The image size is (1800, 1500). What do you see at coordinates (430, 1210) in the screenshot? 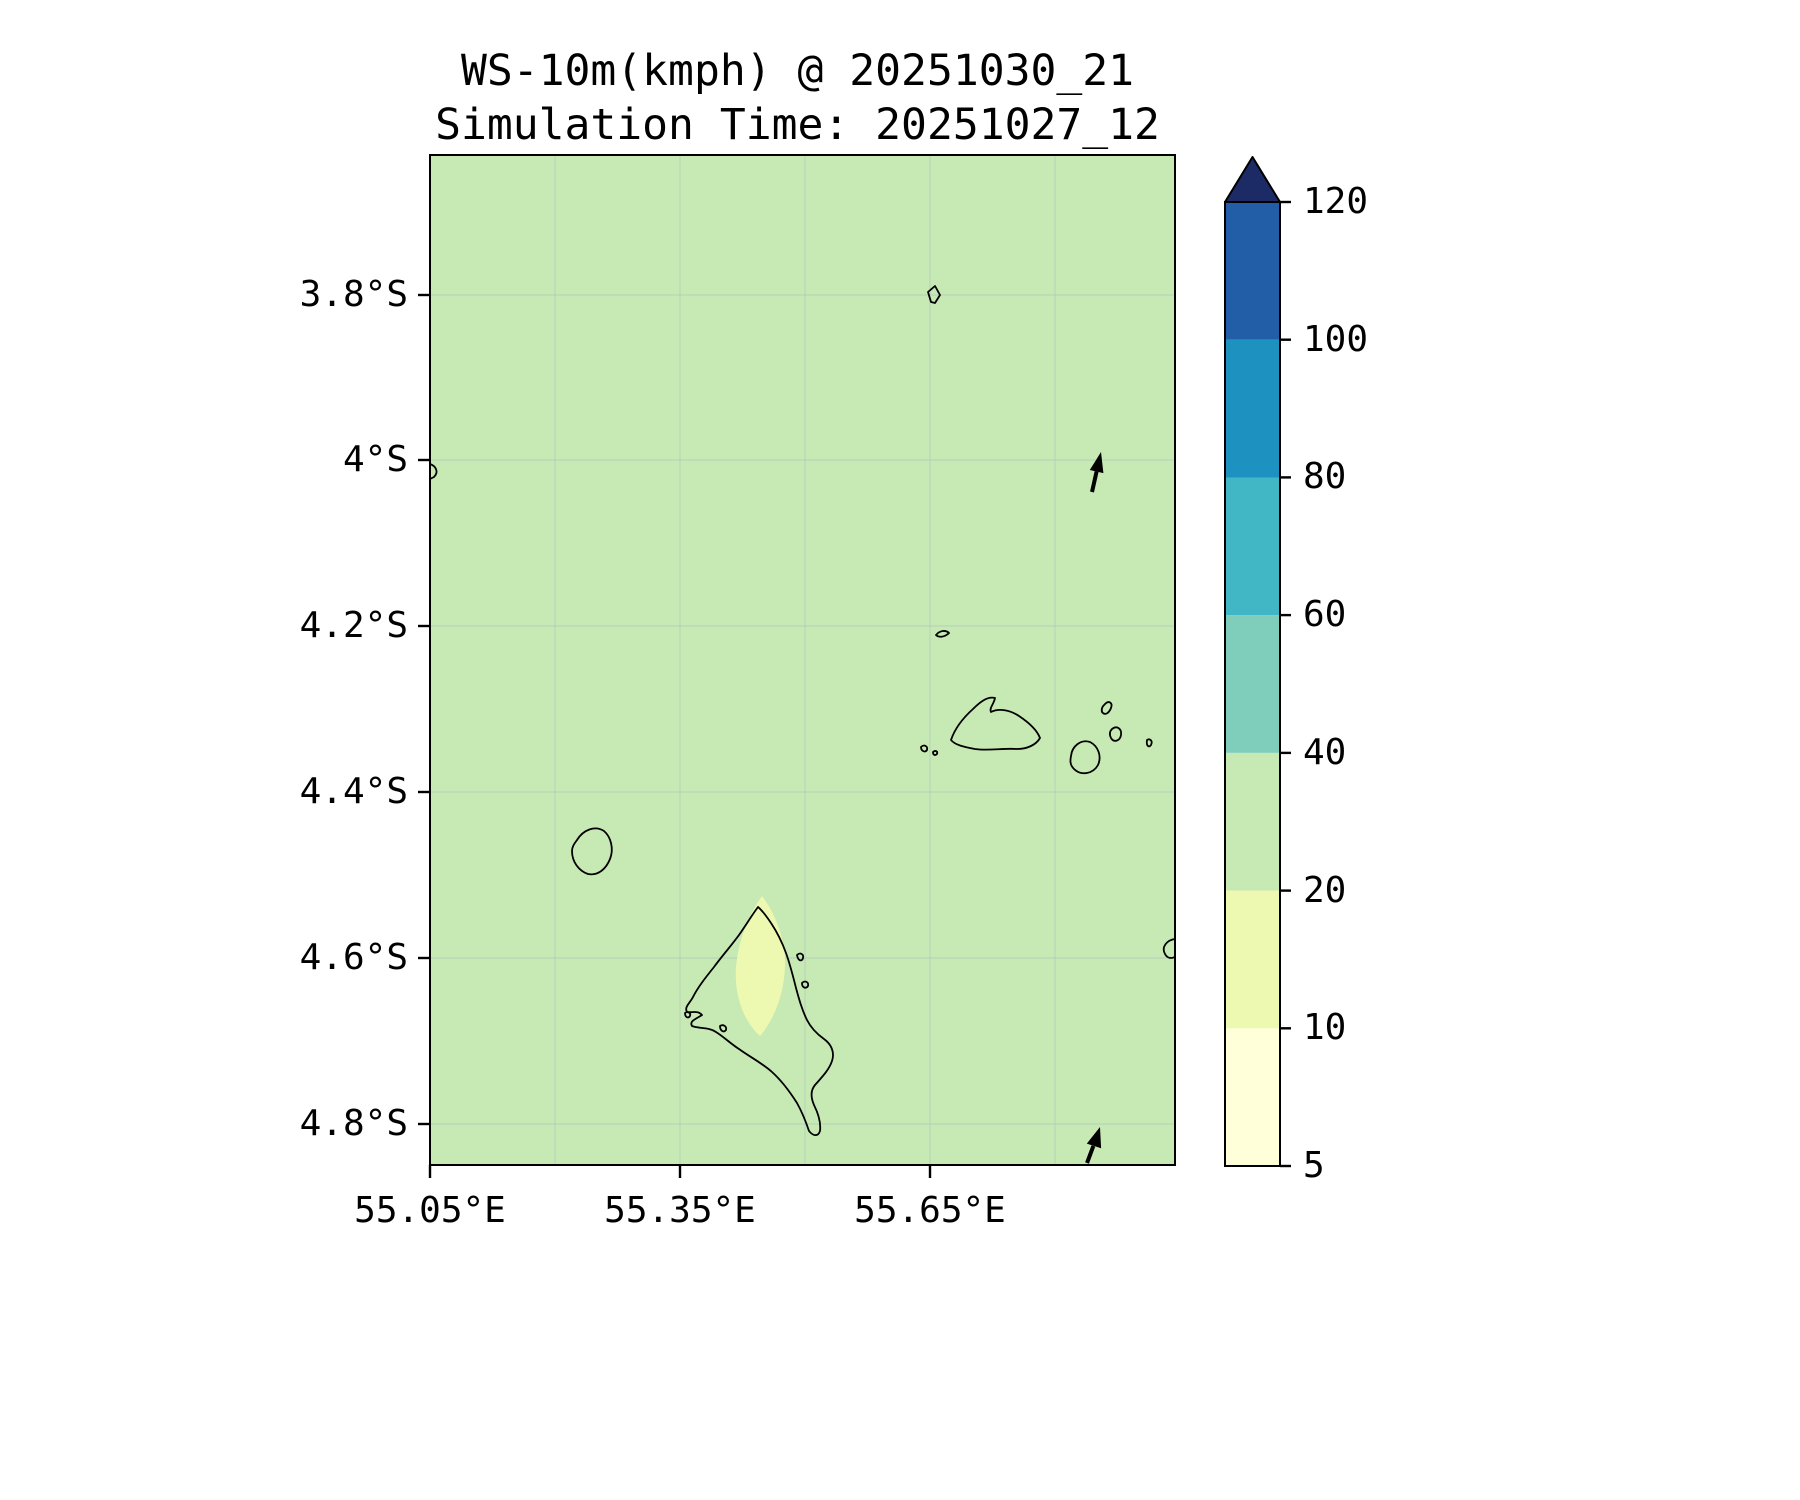
I see `x-tick-label-55.05E: 55.05°E` at bounding box center [430, 1210].